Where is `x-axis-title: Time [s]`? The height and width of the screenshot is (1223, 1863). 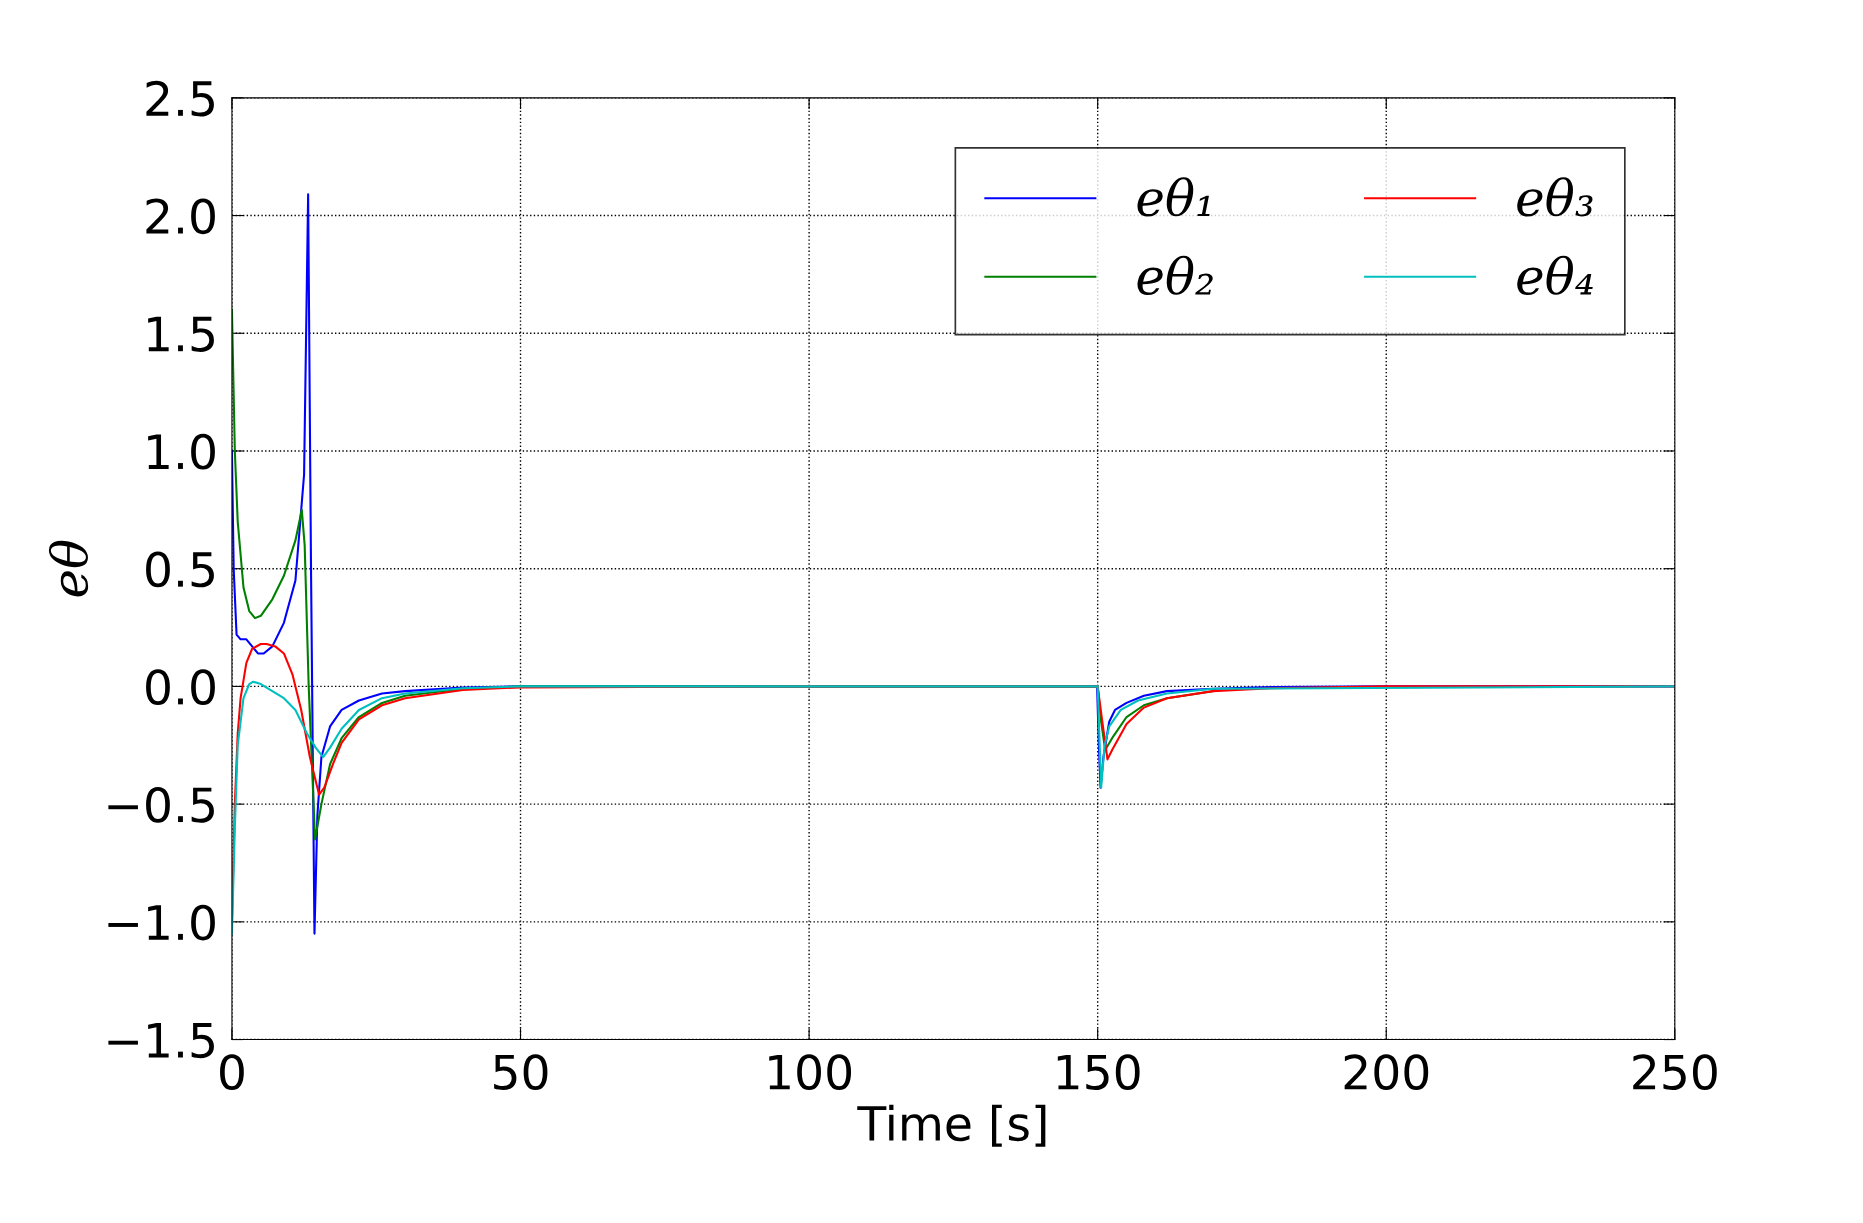 x-axis-title: Time [s] is located at coordinates (951, 1125).